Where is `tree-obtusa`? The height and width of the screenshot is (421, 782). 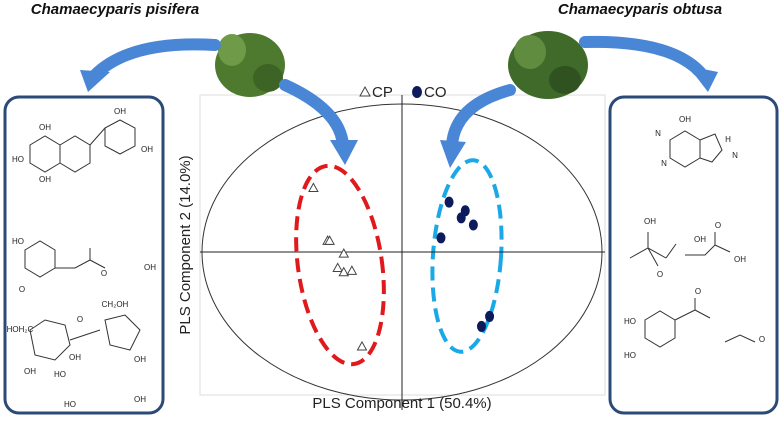 tree-obtusa is located at coordinates (548, 65).